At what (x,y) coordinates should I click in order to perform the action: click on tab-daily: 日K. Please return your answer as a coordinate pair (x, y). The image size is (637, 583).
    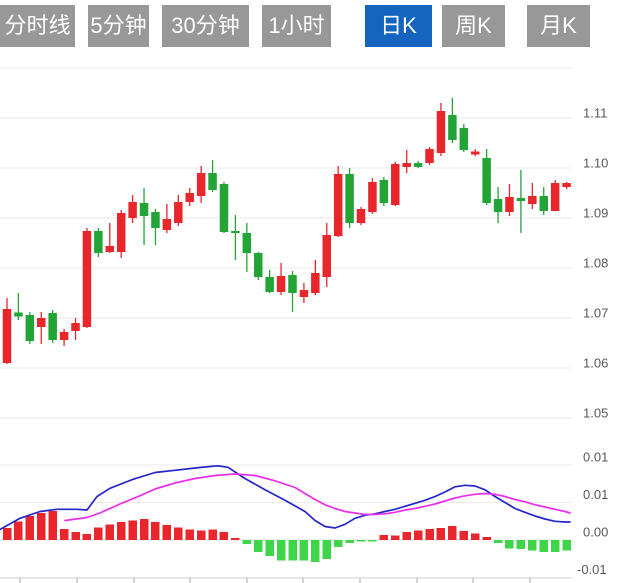
    Looking at the image, I should click on (398, 26).